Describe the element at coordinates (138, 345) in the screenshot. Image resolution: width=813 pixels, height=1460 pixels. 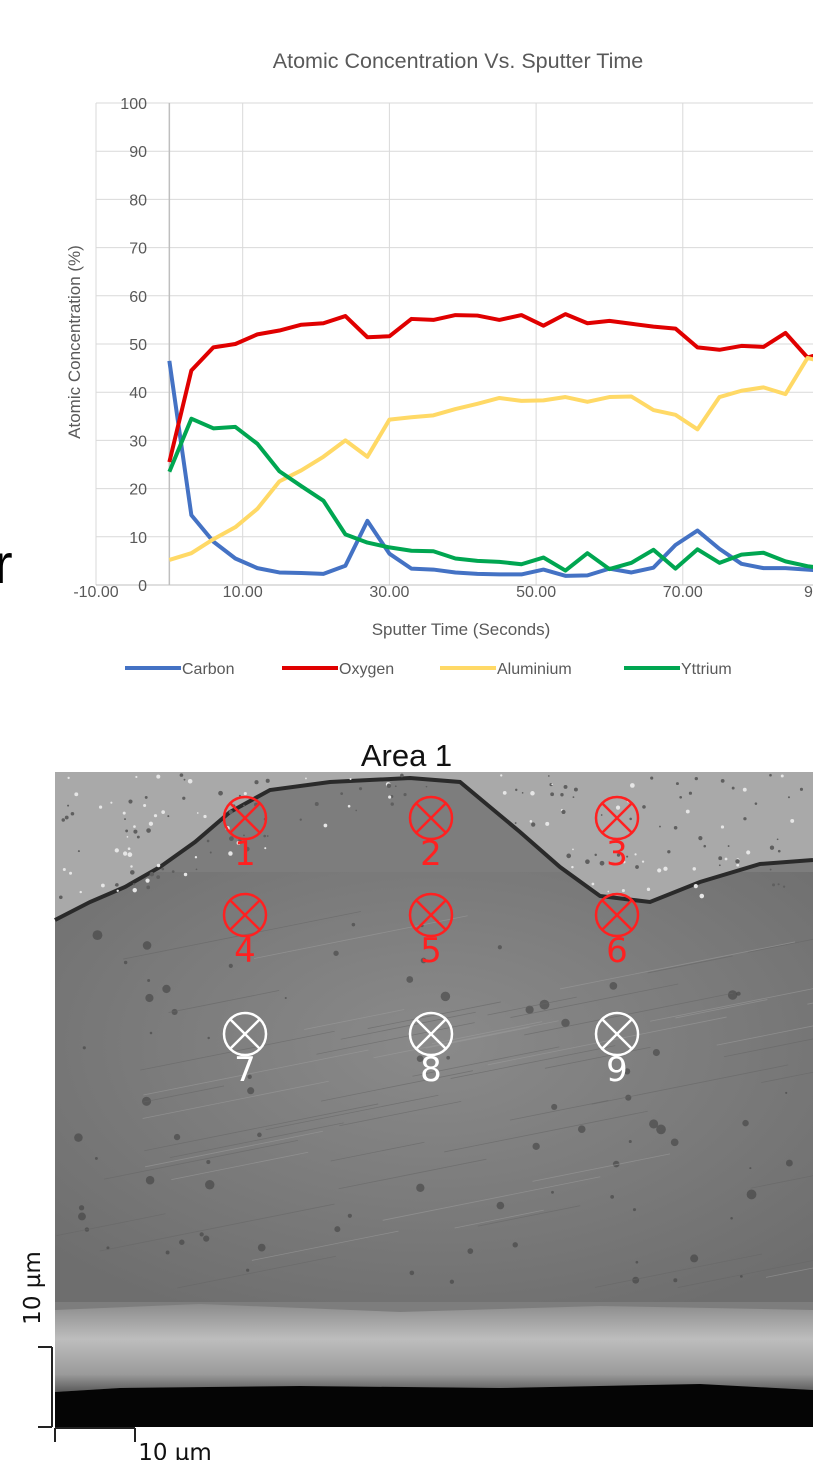
I see `y-tick-label: 50` at that location.